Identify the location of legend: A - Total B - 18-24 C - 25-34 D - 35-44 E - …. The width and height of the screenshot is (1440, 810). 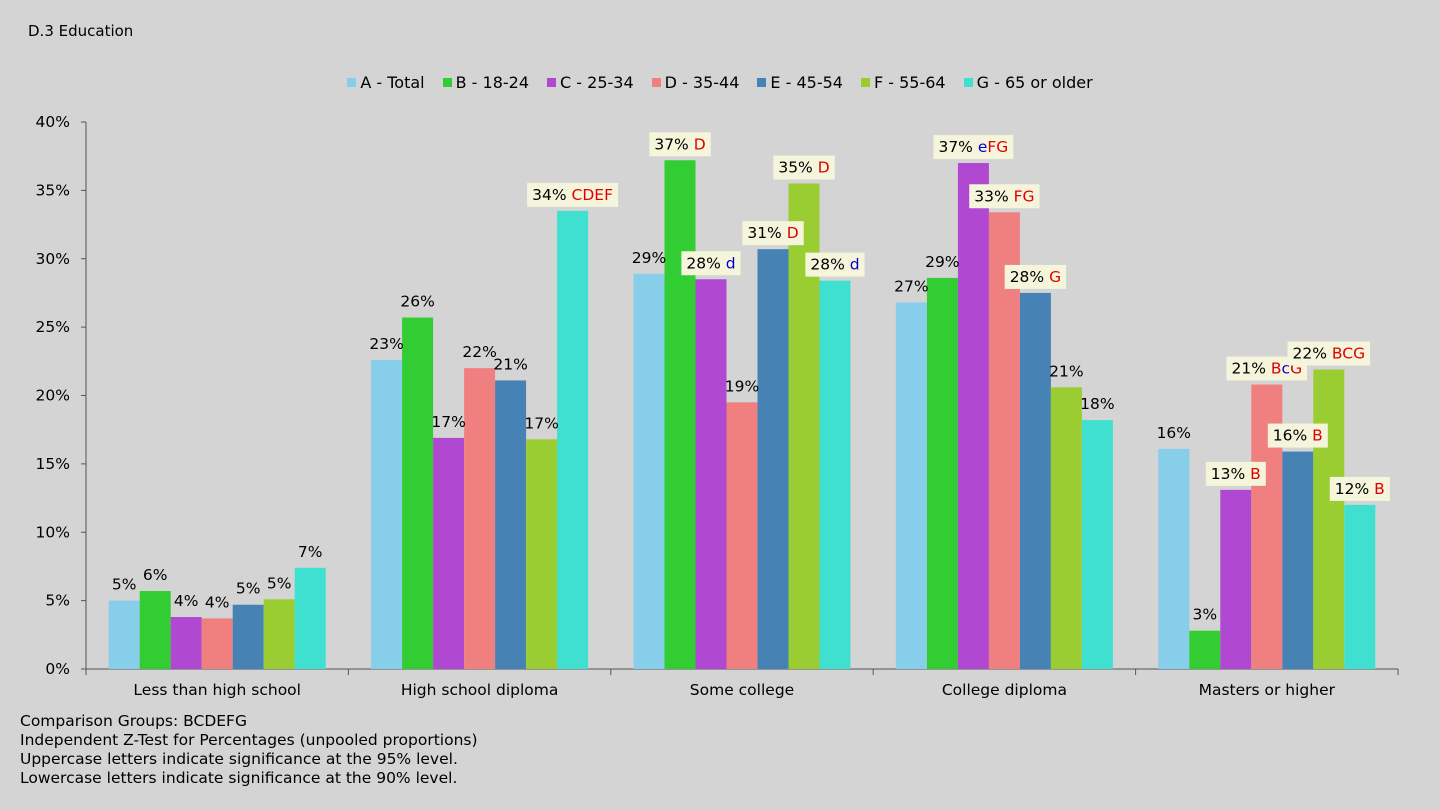
(720, 82).